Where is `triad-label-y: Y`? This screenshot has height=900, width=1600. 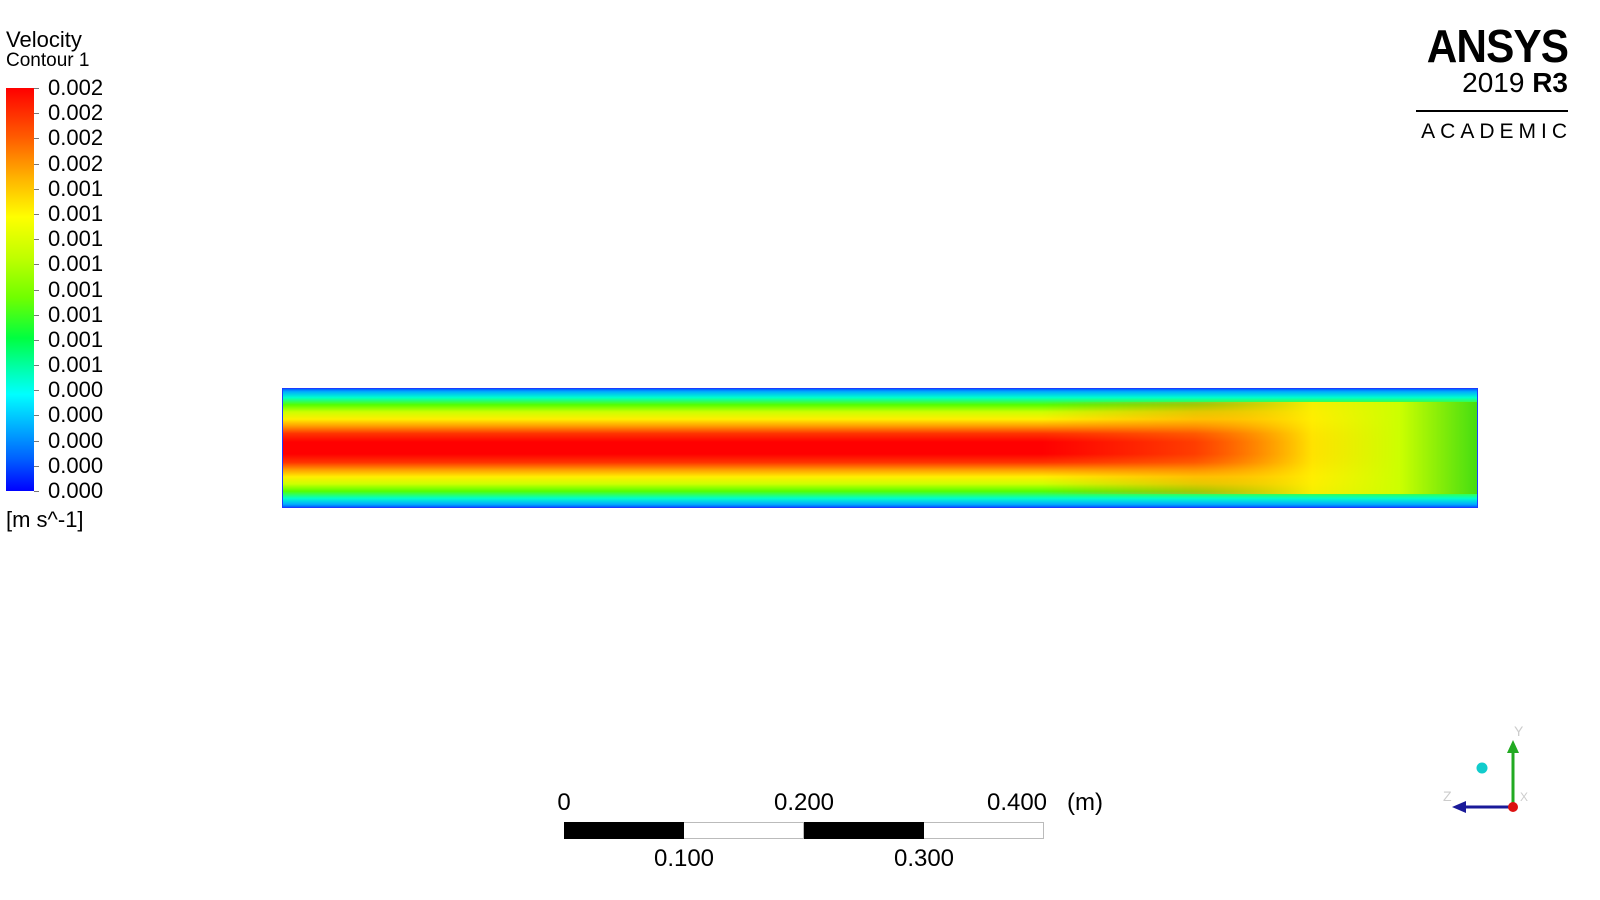
triad-label-y: Y is located at coordinates (1519, 732).